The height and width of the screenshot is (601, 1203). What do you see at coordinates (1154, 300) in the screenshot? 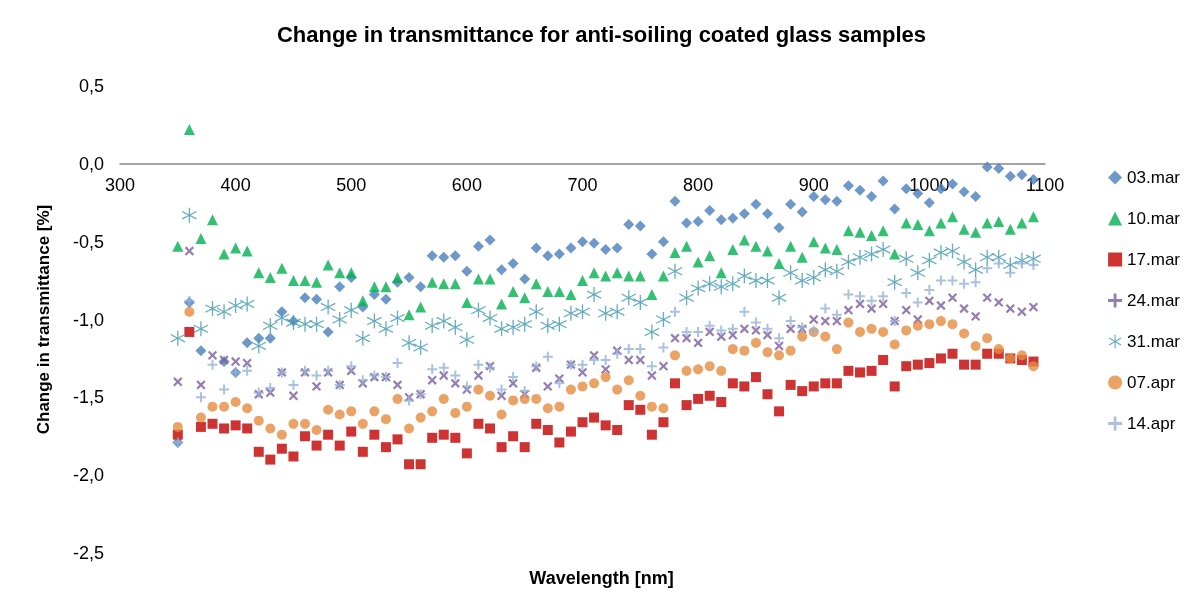
I see `legend-label: 24.mar` at bounding box center [1154, 300].